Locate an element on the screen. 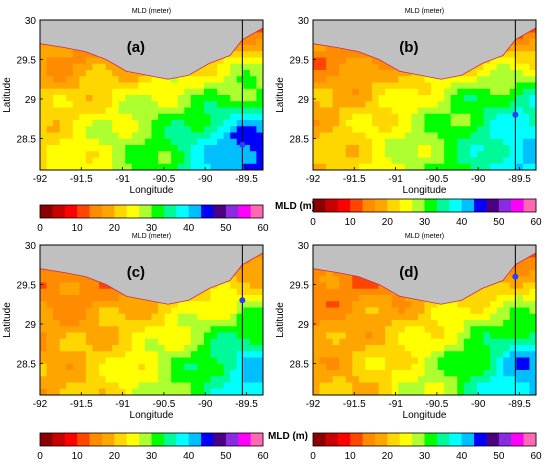 This screenshot has width=550, height=466. colorbar-tick-label: 60 is located at coordinates (536, 222).